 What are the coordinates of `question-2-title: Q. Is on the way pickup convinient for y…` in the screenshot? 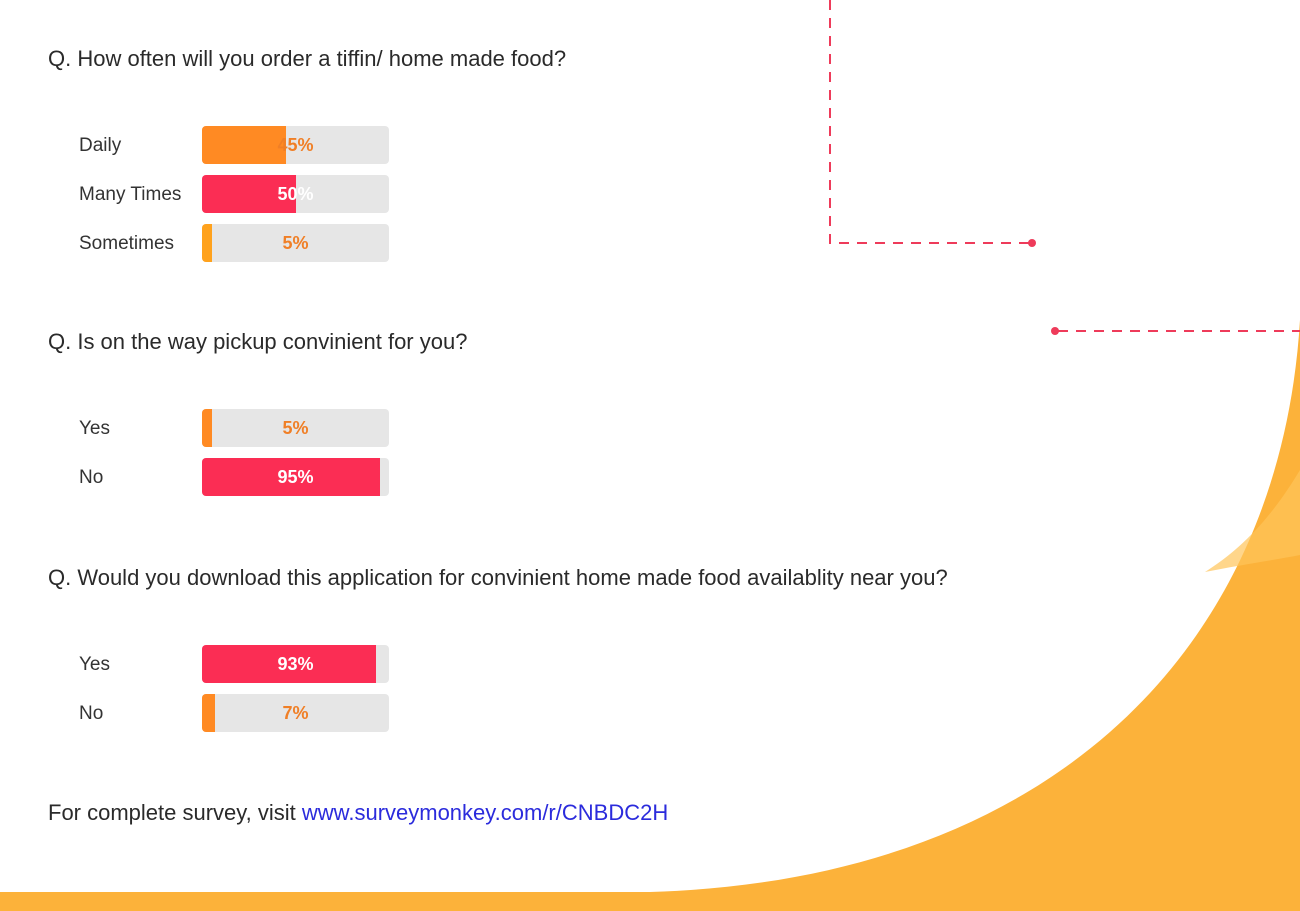 It's located at (258, 341).